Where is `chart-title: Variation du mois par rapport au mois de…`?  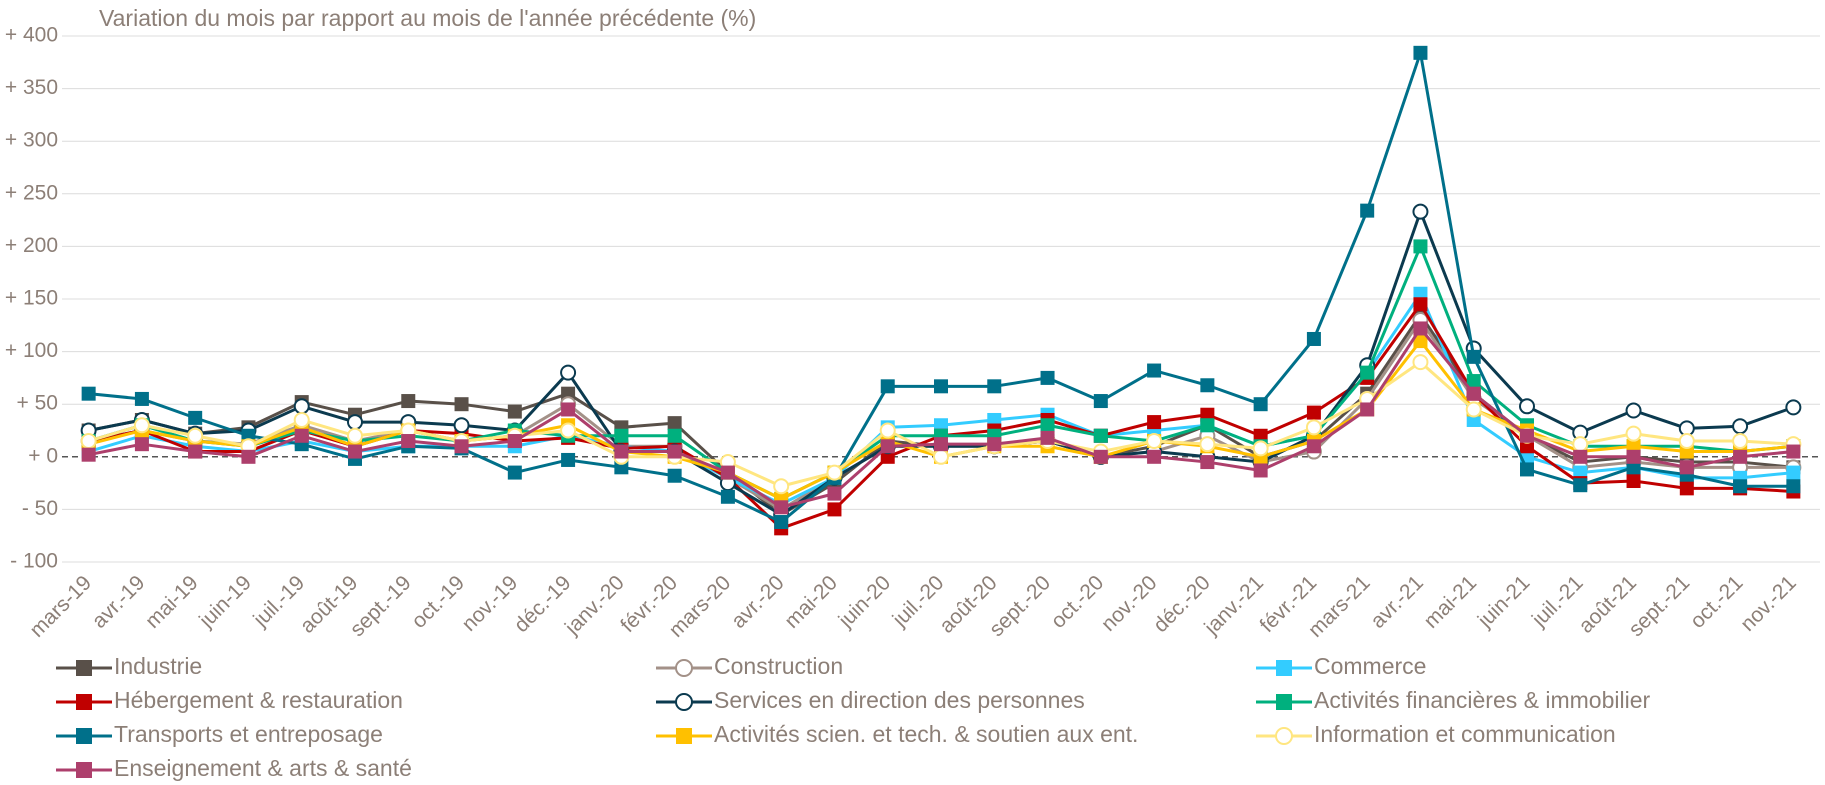
chart-title: Variation du mois par rapport au mois de… is located at coordinates (427, 18).